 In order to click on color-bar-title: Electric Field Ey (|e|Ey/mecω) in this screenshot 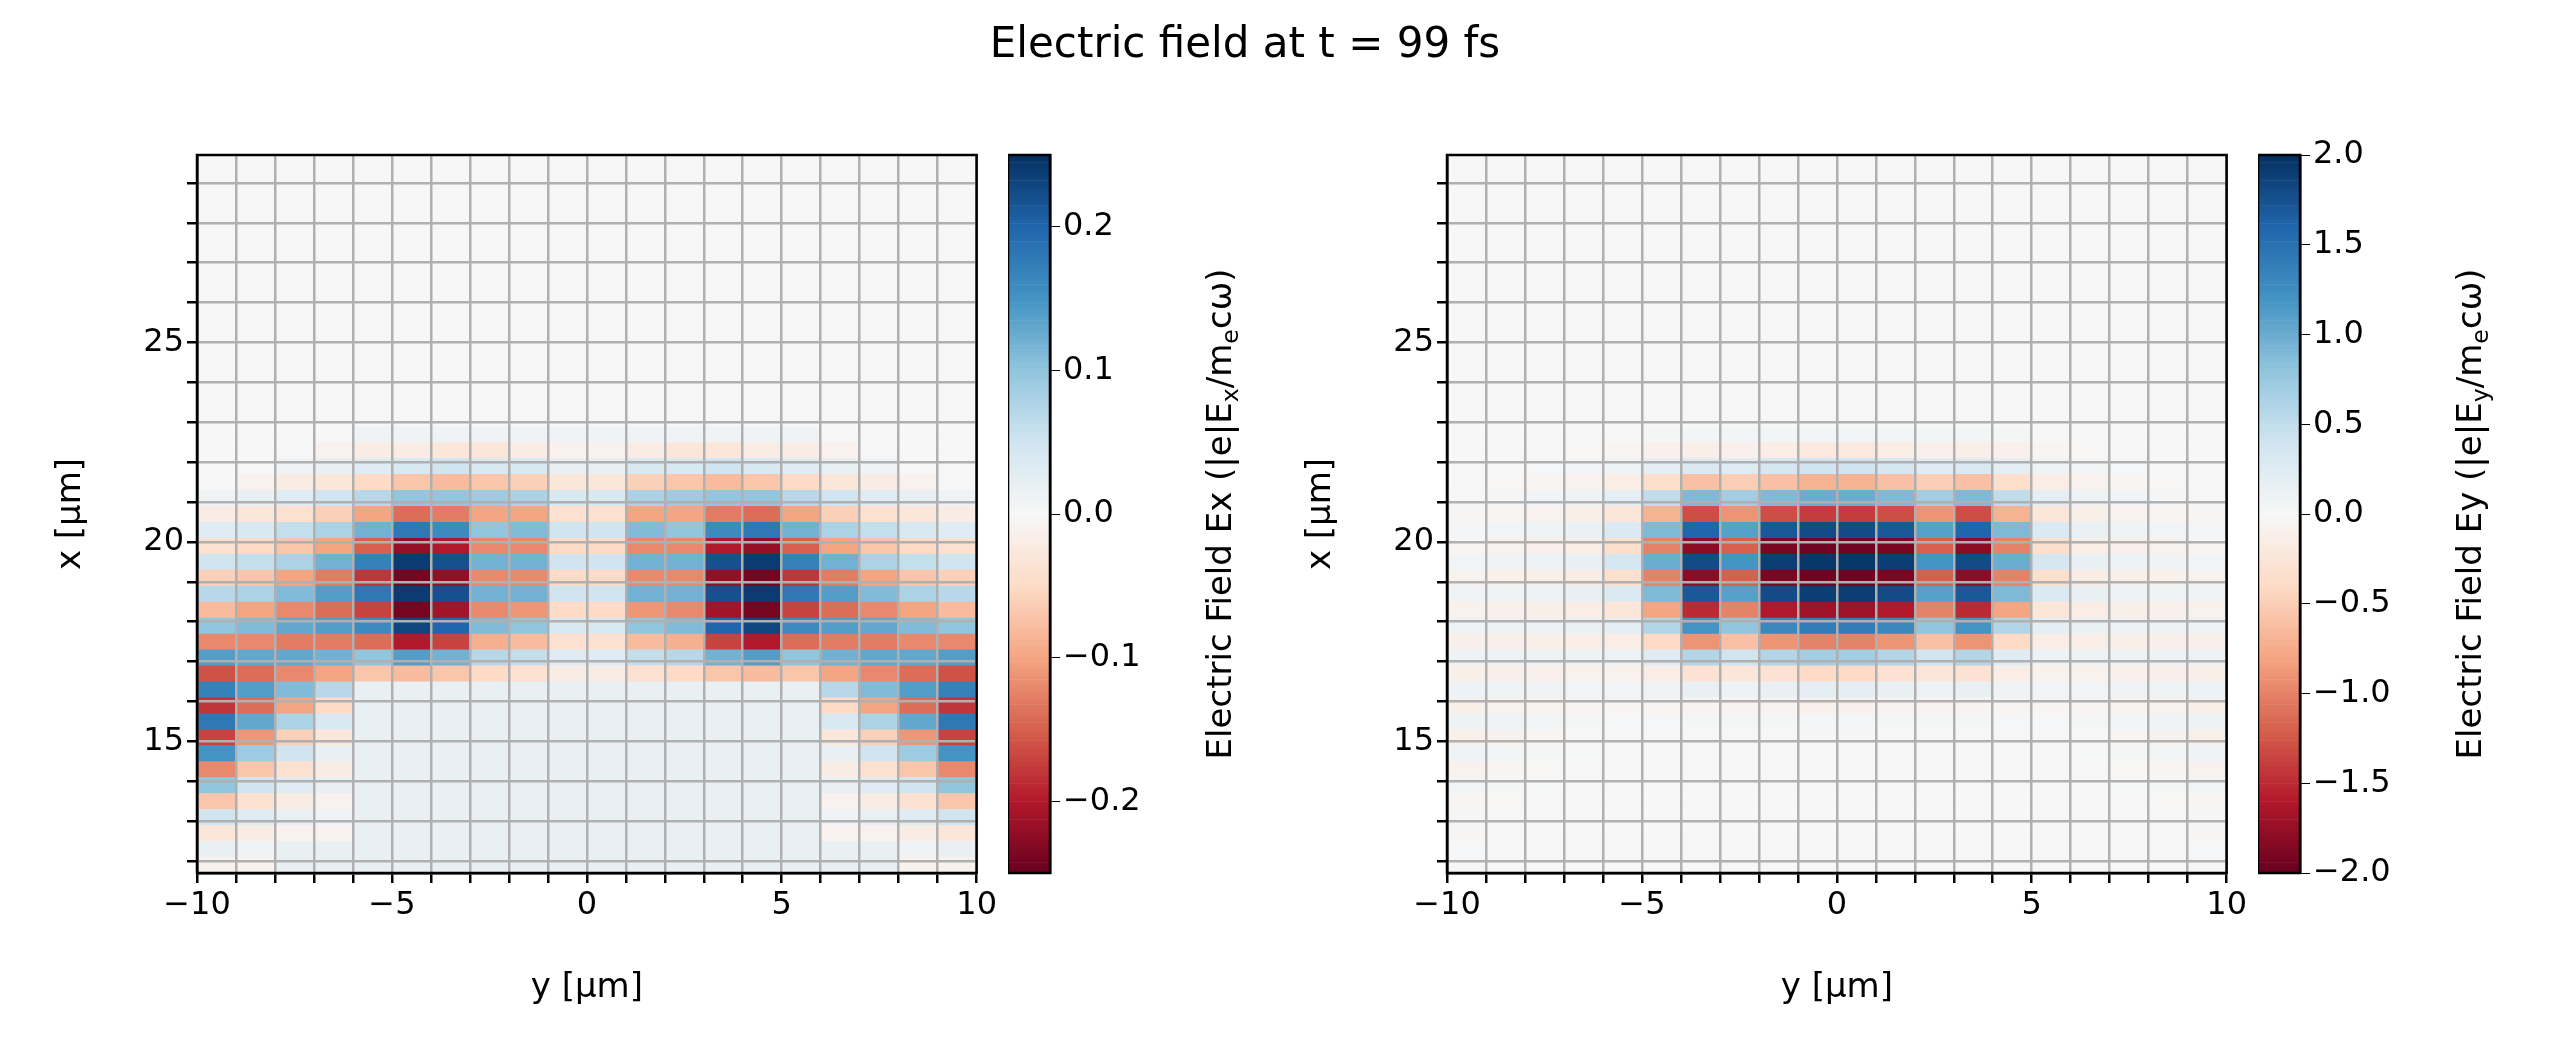, I will do `click(2471, 514)`.